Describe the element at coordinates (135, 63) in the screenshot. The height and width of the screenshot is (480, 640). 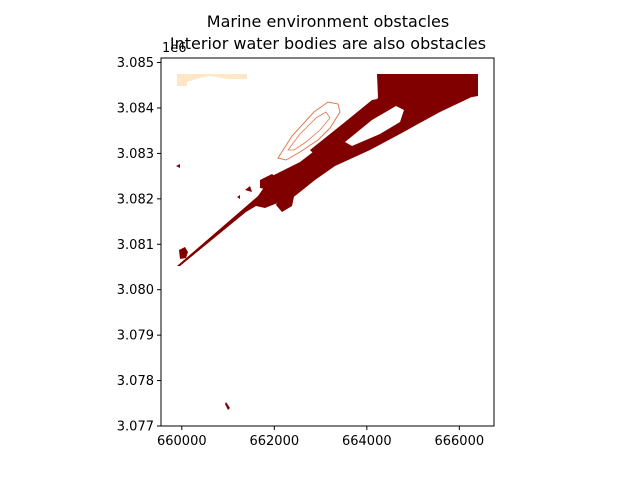
I see `y-tick-label: 3.085` at that location.